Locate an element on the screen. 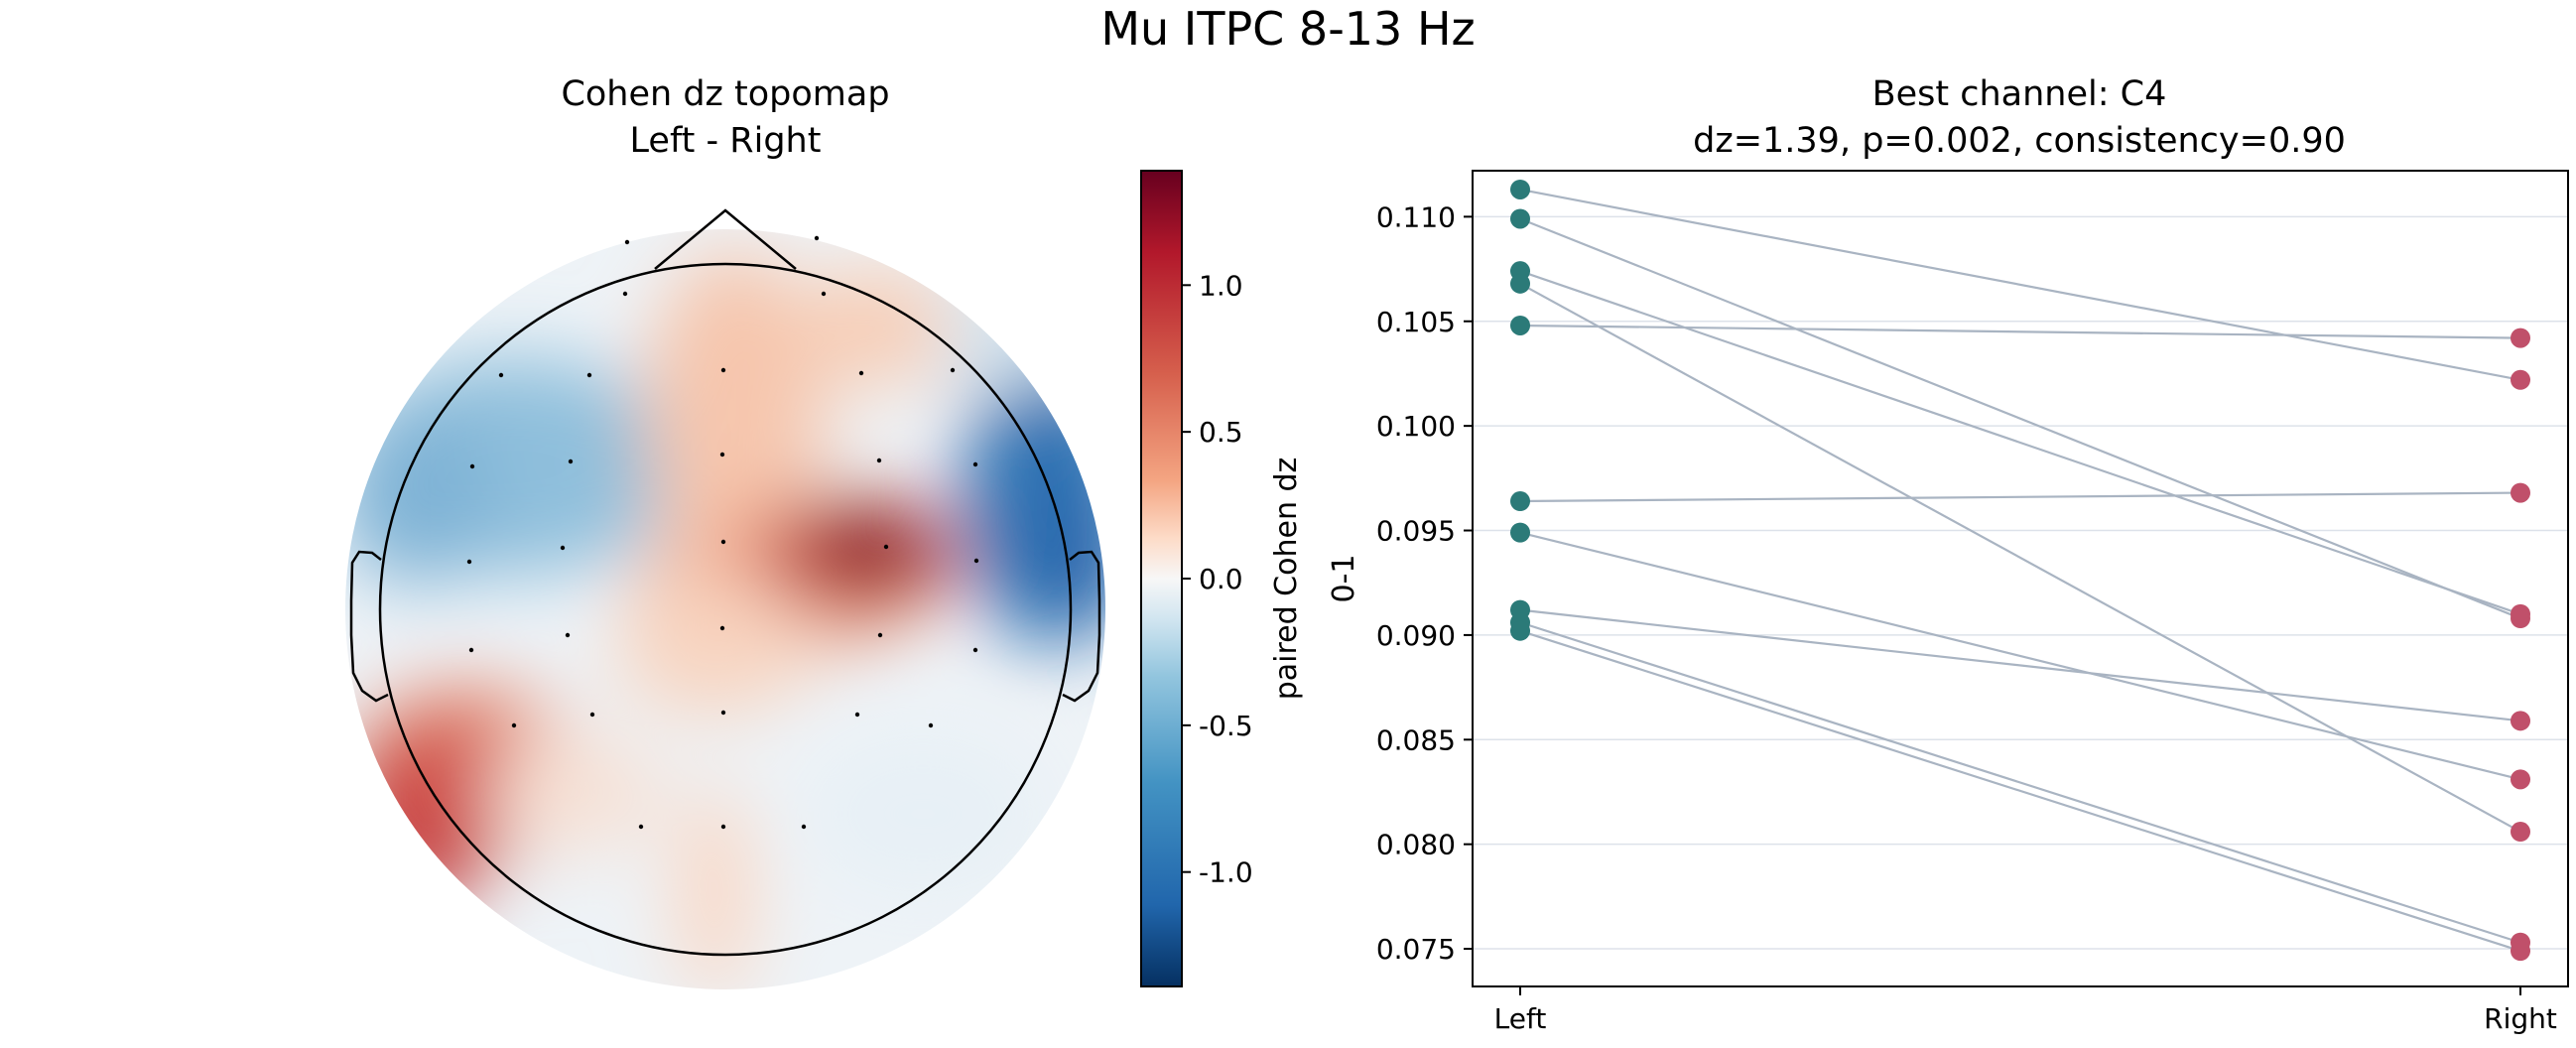 The width and height of the screenshot is (2576, 1048). x-tick-label: Right is located at coordinates (2521, 1018).